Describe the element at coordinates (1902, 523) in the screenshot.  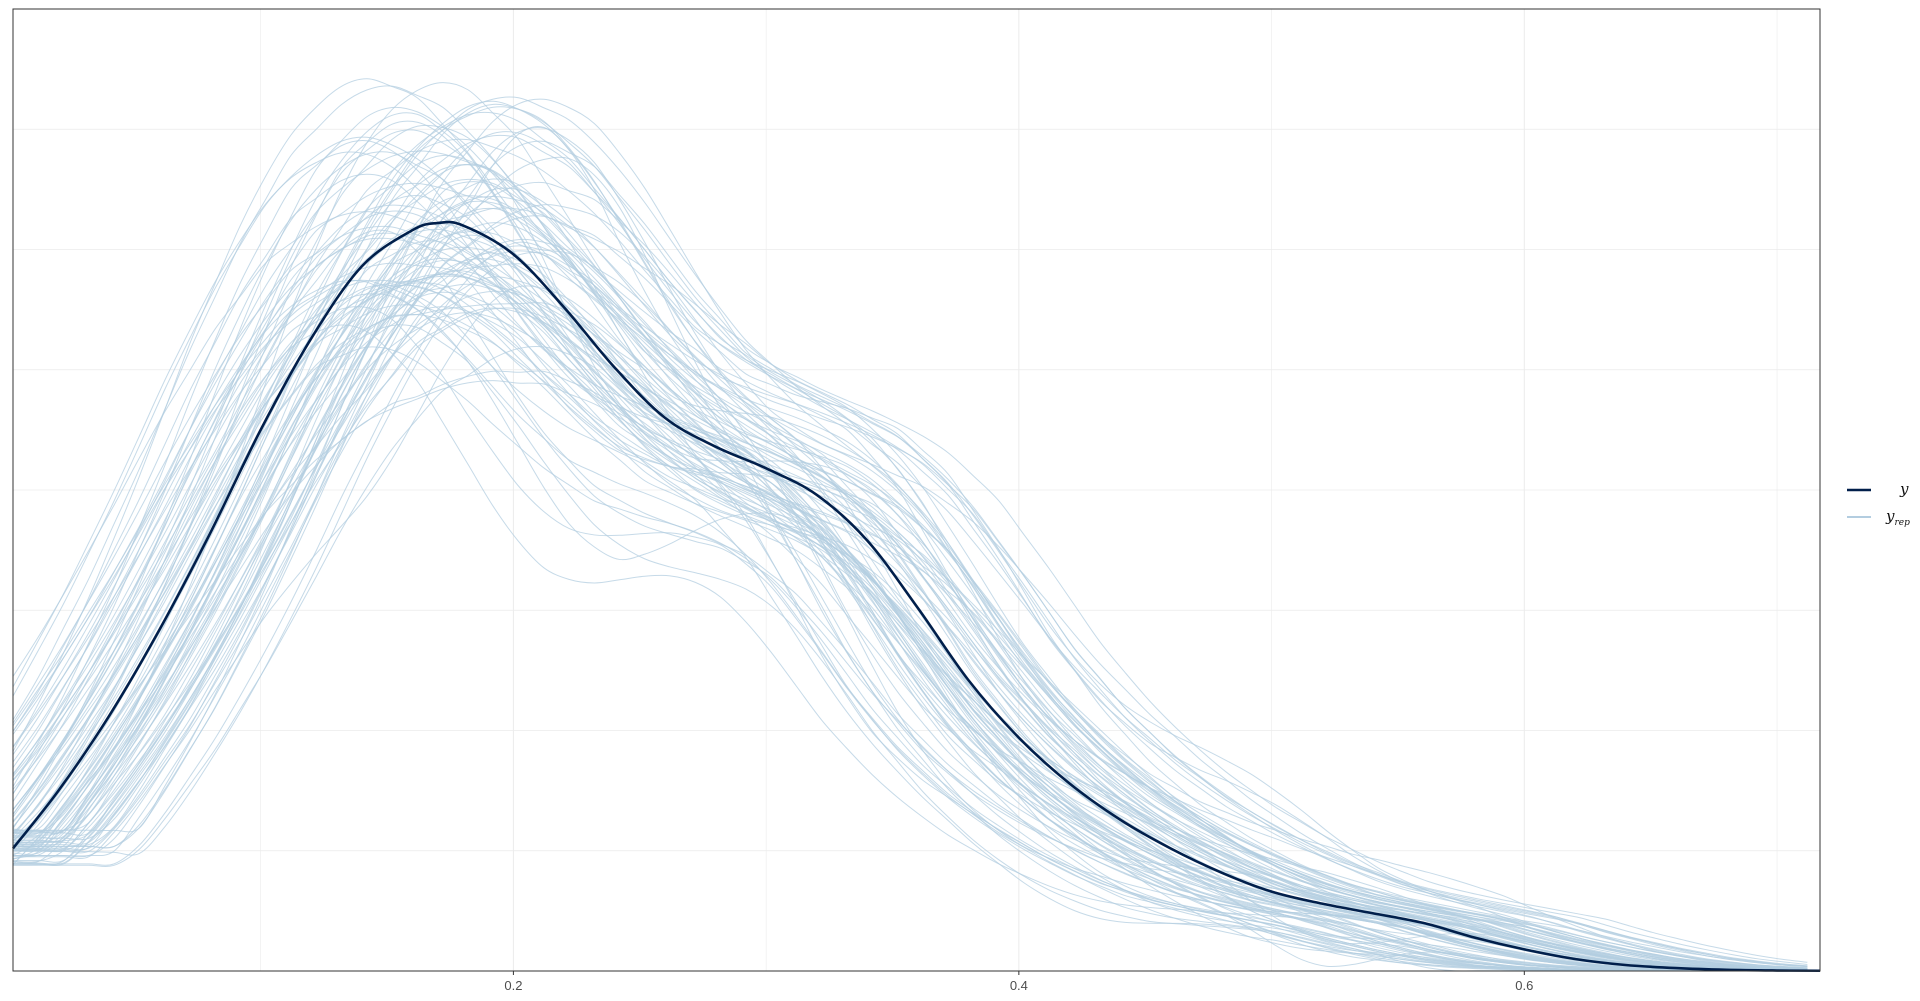
I see `legend-label-subscript: rep` at that location.